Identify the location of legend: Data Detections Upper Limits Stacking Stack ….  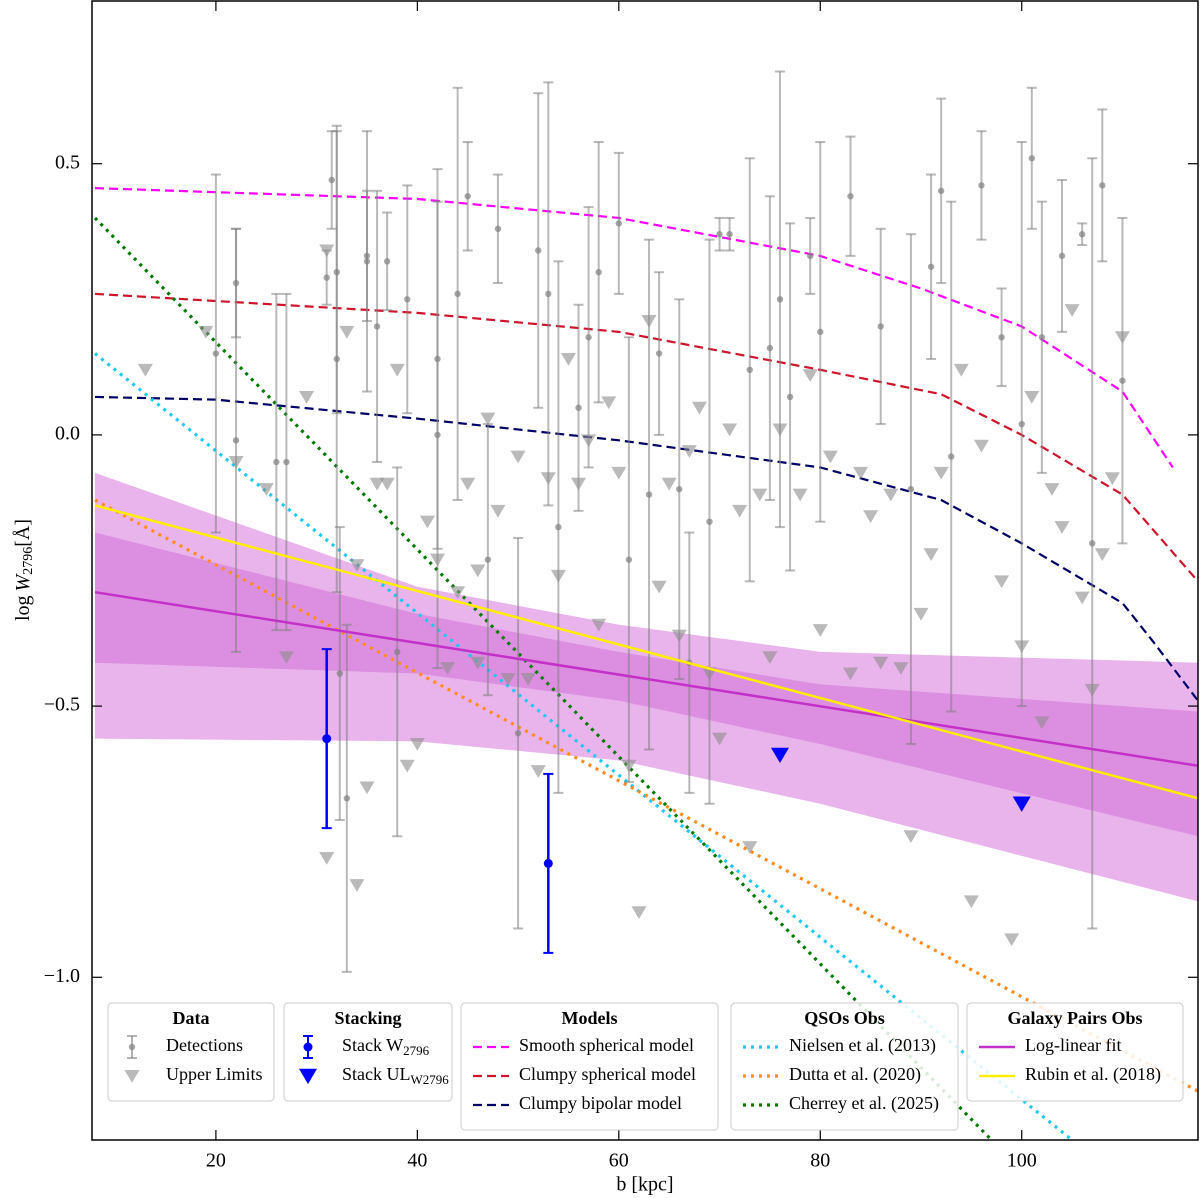
(645, 1066).